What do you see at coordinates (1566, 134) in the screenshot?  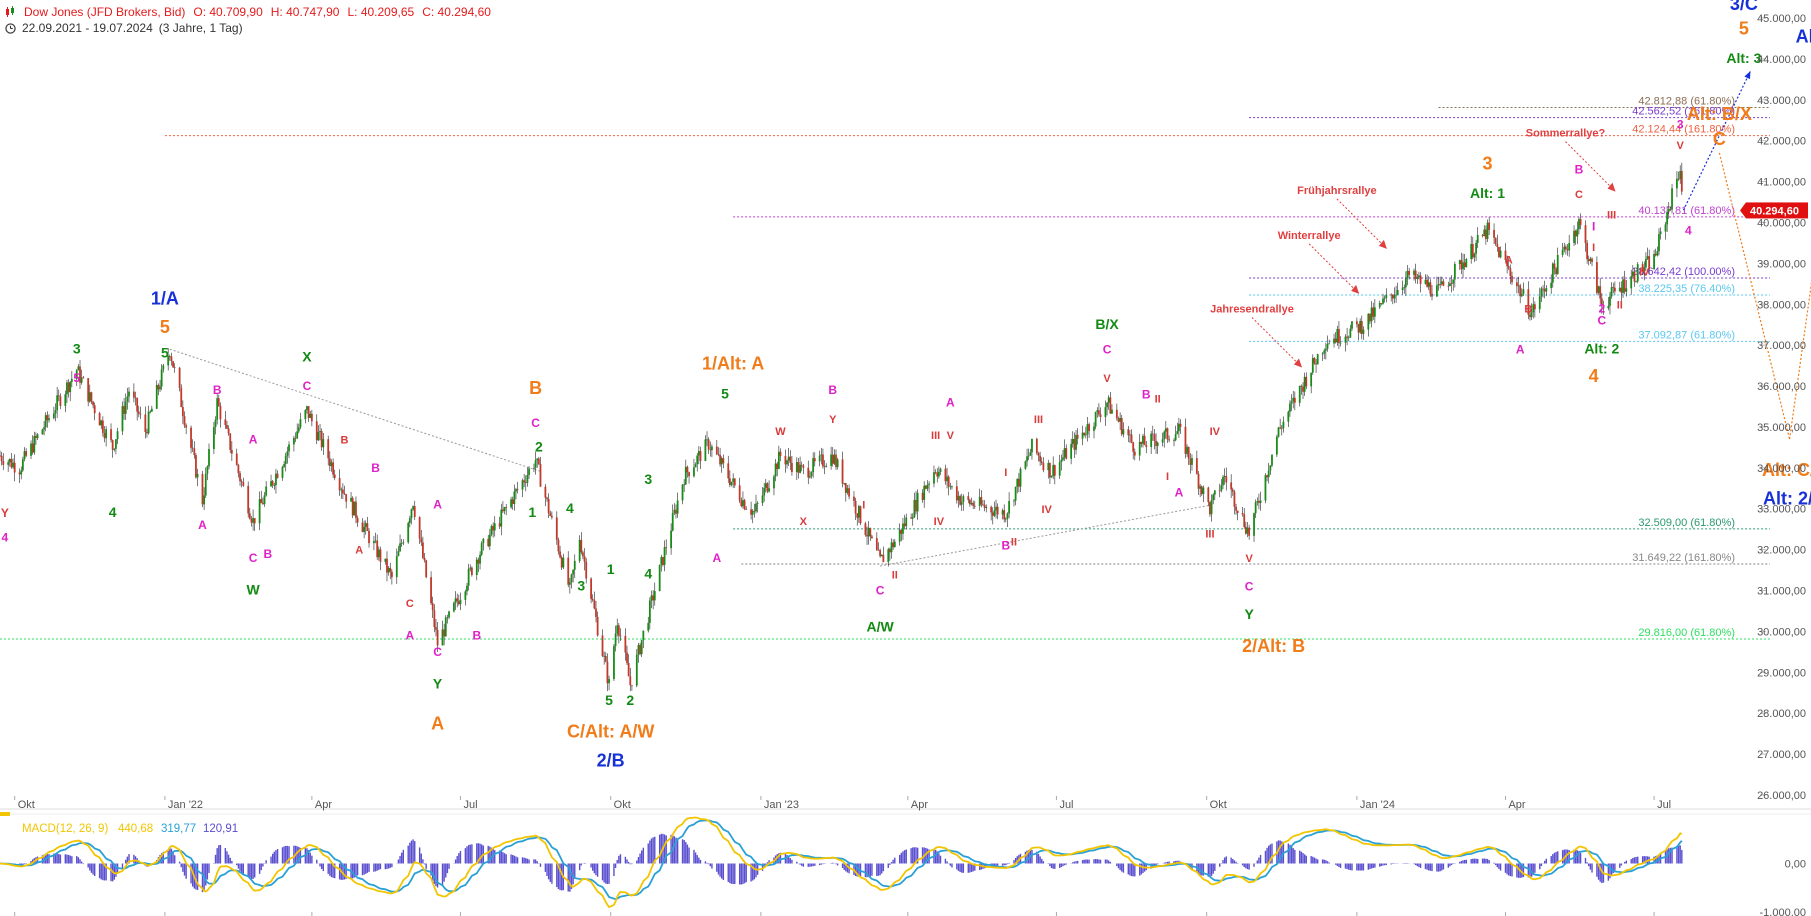 I see `annotation-label: Sommerrallye?` at bounding box center [1566, 134].